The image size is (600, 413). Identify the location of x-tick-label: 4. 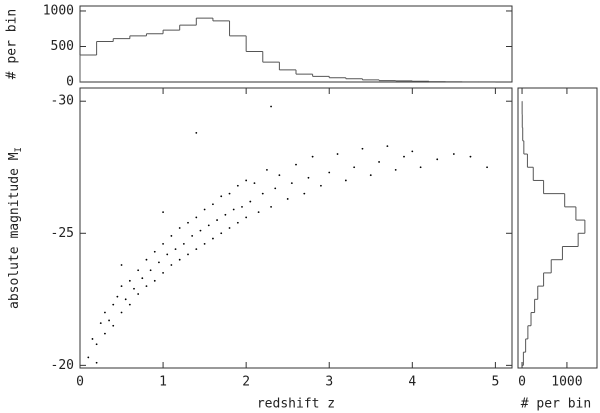
(412, 382).